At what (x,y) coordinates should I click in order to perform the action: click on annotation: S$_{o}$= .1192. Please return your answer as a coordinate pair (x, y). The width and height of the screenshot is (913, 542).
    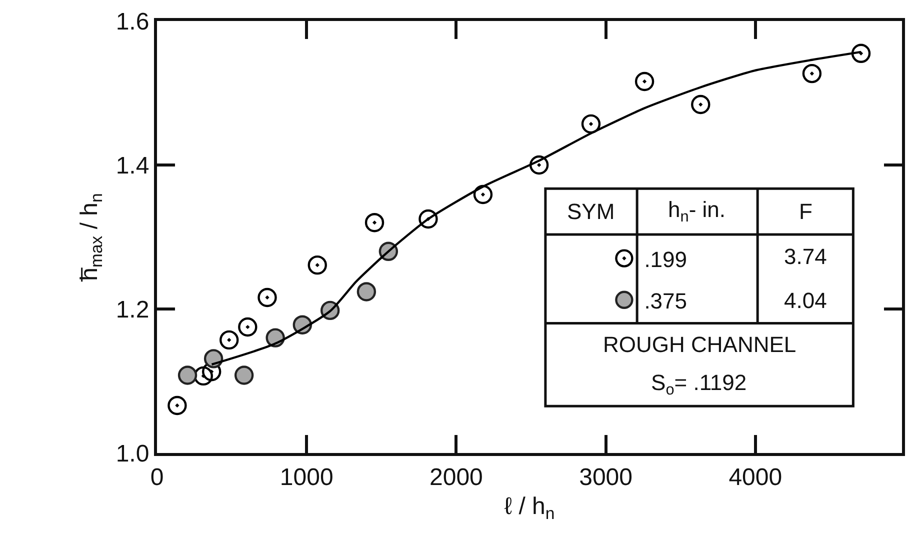
    Looking at the image, I should click on (699, 384).